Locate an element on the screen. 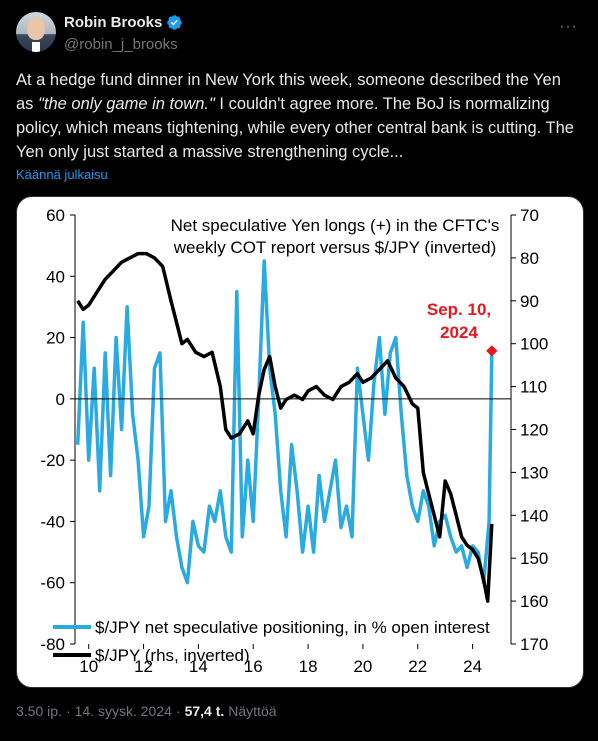  x-tick-label: 22 is located at coordinates (417, 666).